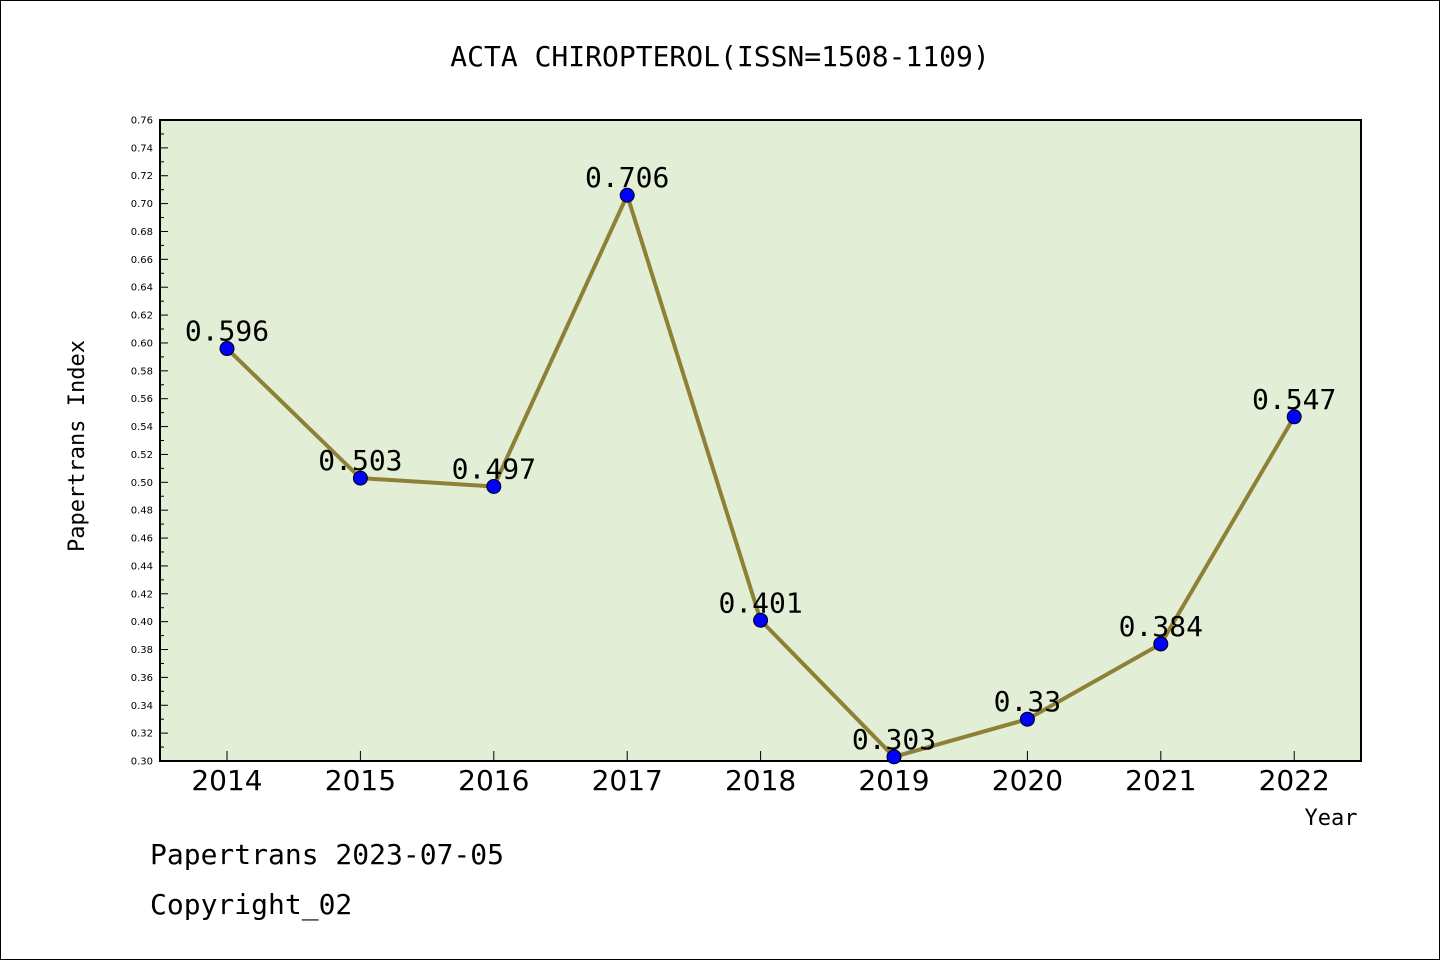 The image size is (1440, 960). What do you see at coordinates (142, 706) in the screenshot?
I see `y-tick-label: 0.34` at bounding box center [142, 706].